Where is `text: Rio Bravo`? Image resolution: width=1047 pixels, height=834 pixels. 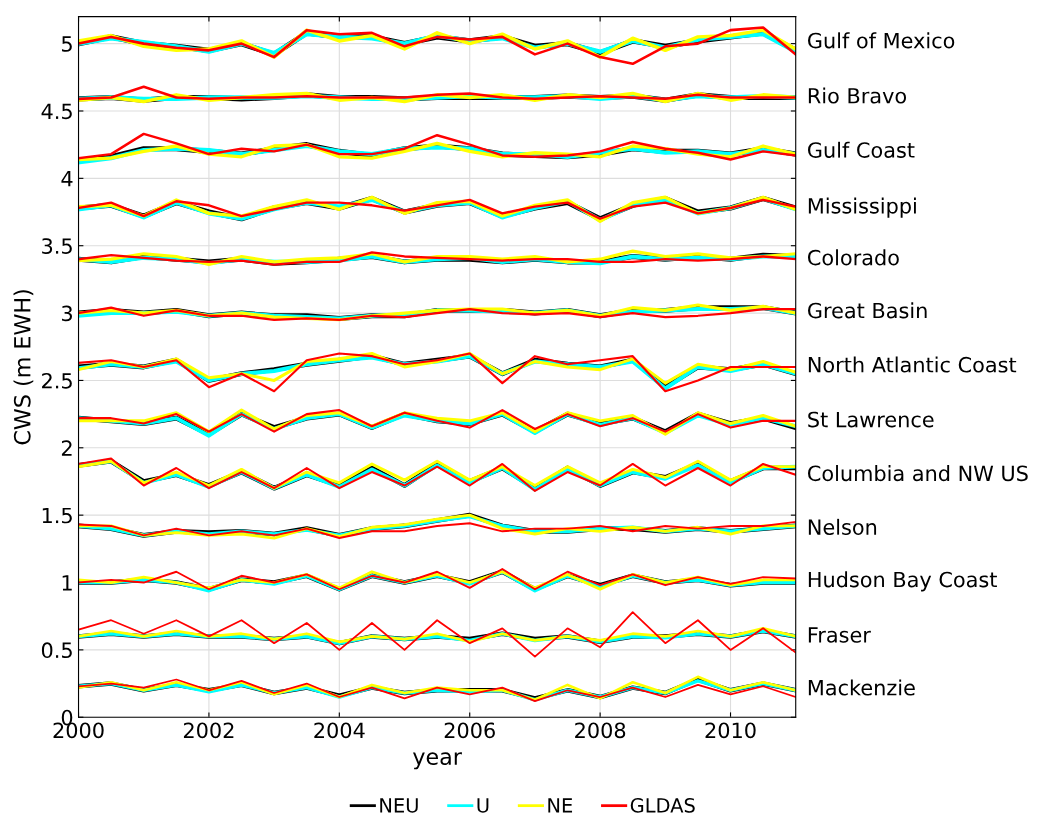 text: Rio Bravo is located at coordinates (857, 95).